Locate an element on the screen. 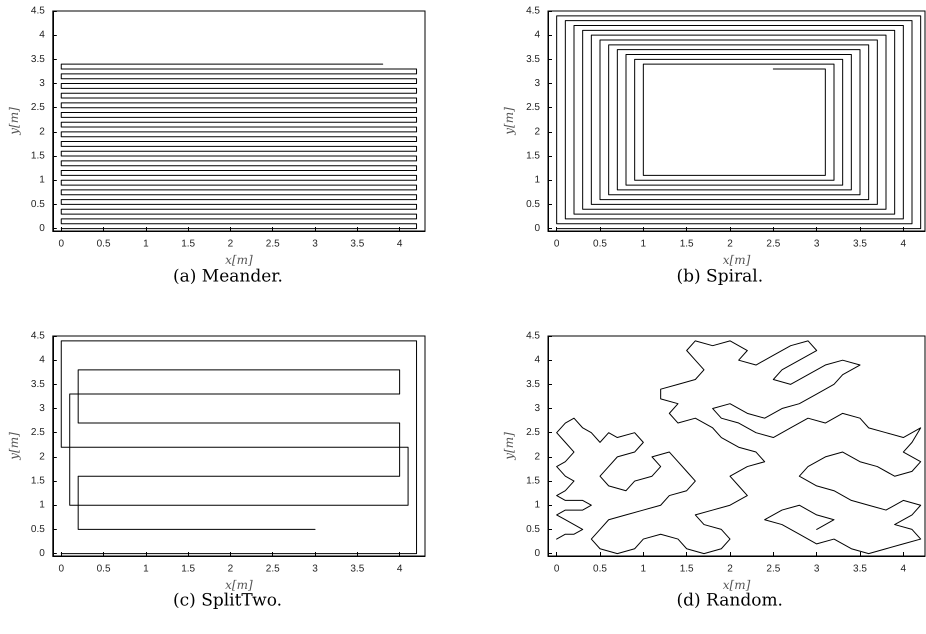 This screenshot has width=926, height=634. text: (d) Random. is located at coordinates (729, 600).